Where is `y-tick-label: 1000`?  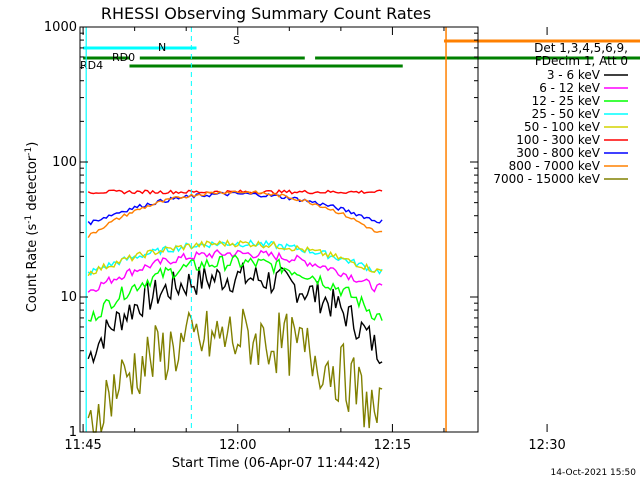 y-tick-label: 1000 is located at coordinates (60, 27).